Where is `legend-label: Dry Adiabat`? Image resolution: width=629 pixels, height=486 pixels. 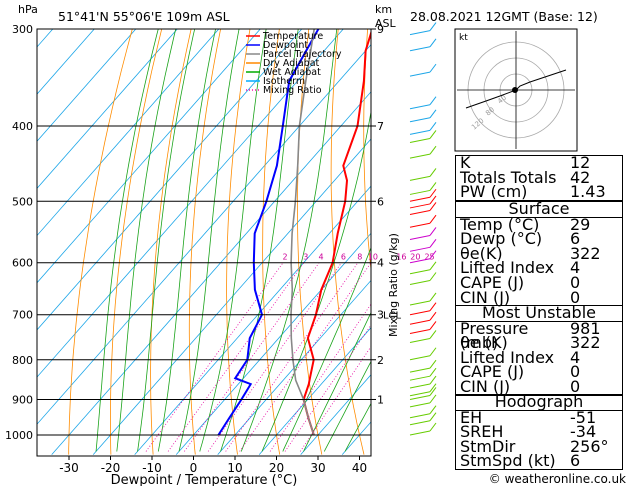
legend-label: Dry Adiabat is located at coordinates (291, 63).